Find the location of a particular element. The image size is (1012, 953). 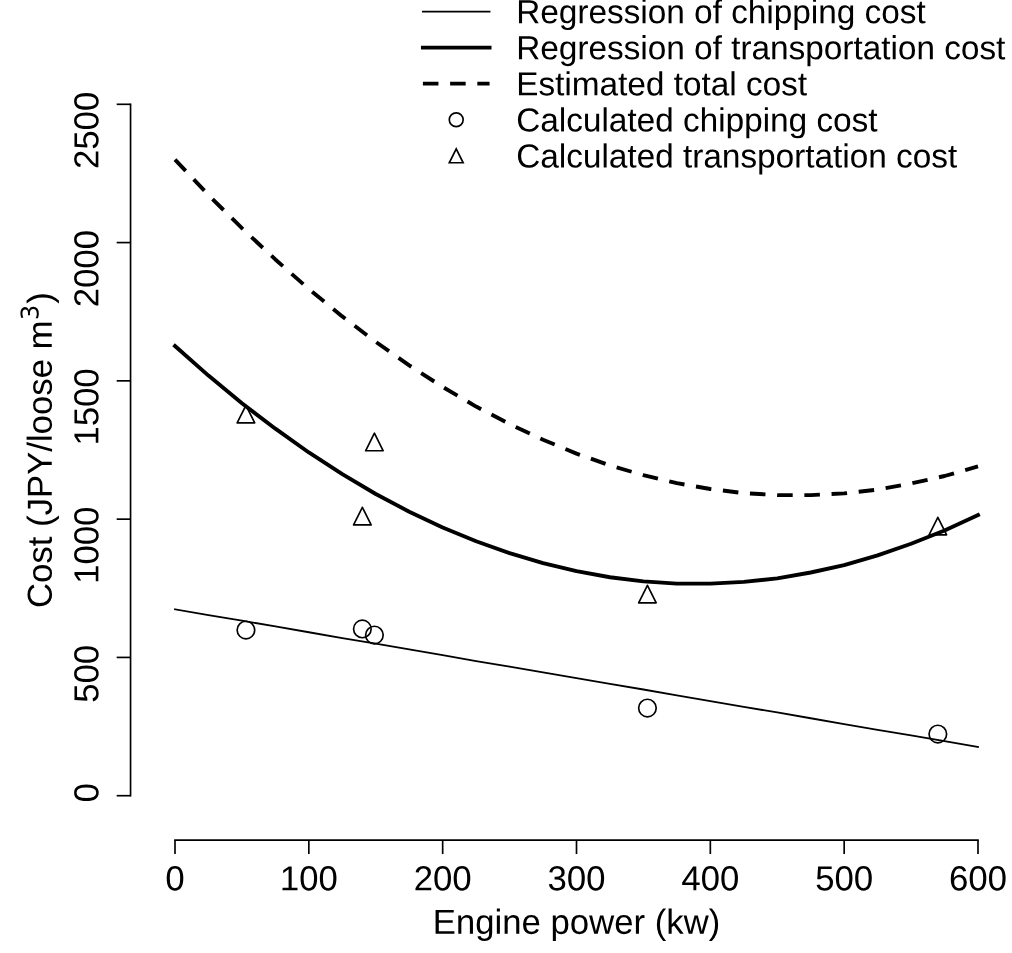

legend-label: Regression of chipping cost is located at coordinates (722, 15).